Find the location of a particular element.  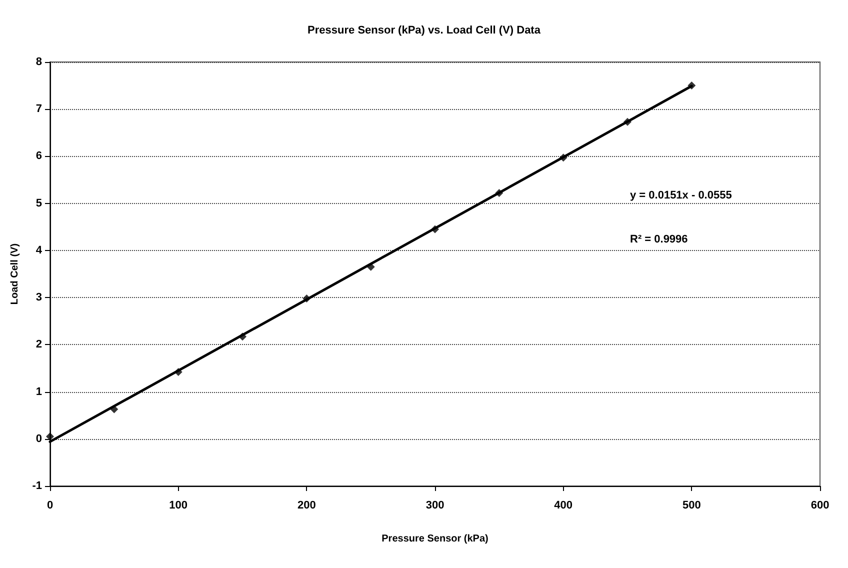

y-axis-title: Load Cell (V) is located at coordinates (15, 274).